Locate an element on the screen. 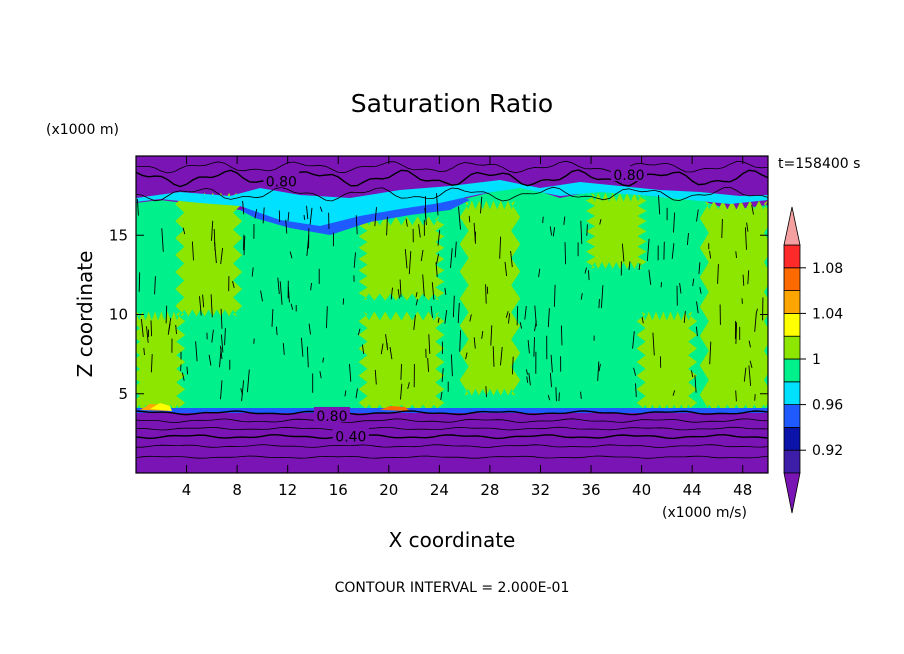 Image resolution: width=904 pixels, height=654 pixels. y-tick-label: 15 is located at coordinates (118, 235).